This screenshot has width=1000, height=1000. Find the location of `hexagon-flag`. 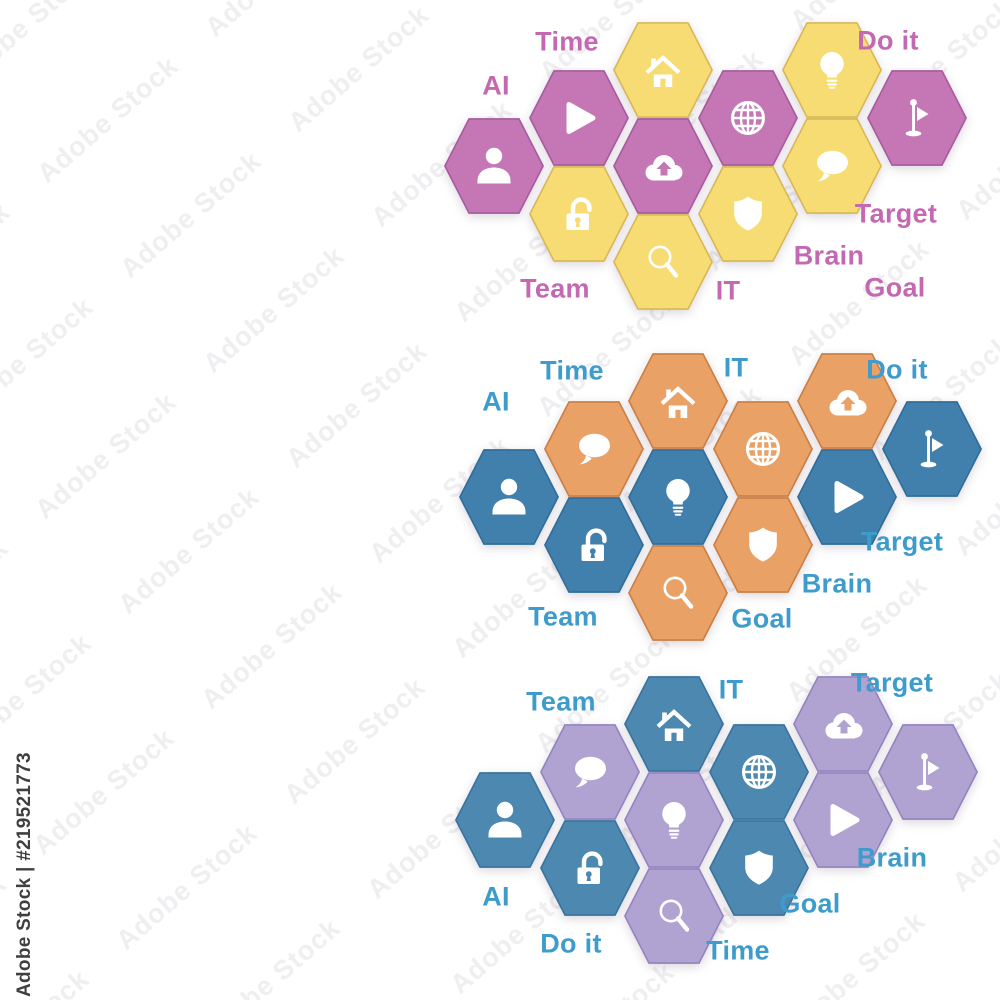

hexagon-flag is located at coordinates (916, 118).